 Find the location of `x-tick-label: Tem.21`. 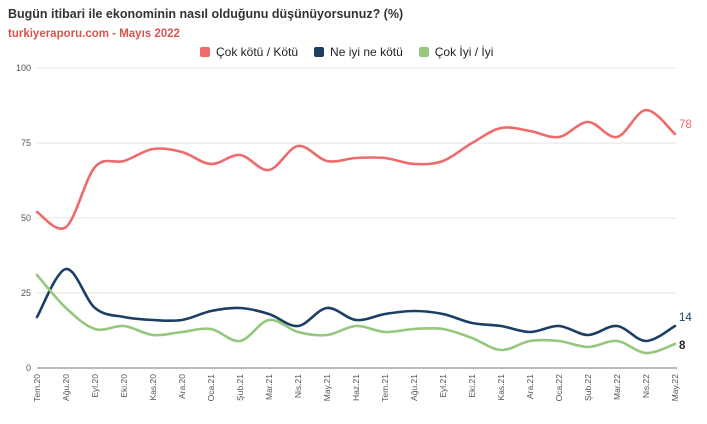

x-tick-label: Tem.21 is located at coordinates (385, 388).